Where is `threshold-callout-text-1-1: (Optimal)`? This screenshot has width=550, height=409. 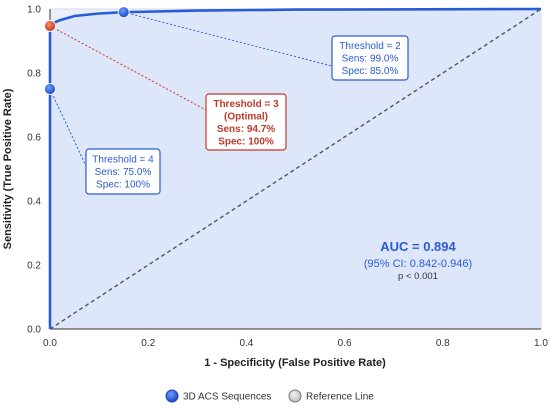 threshold-callout-text-1-1: (Optimal) is located at coordinates (246, 116).